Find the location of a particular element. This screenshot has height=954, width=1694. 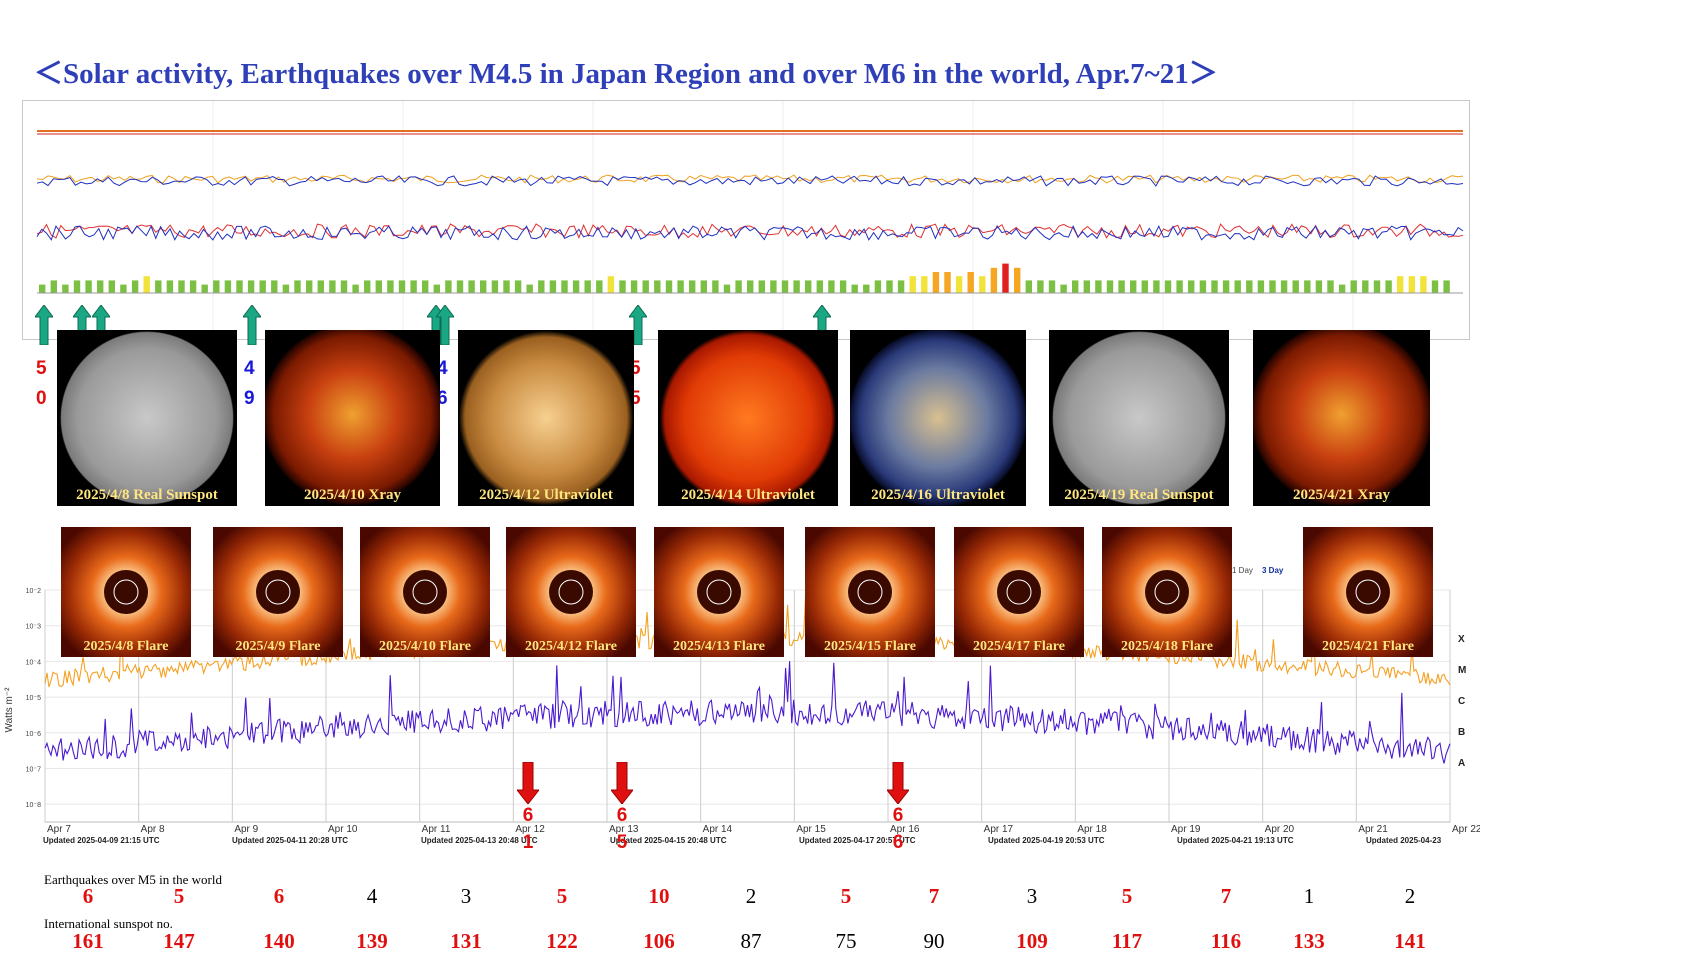

sun-image: 2025/4/8 Real Sunspot is located at coordinates (147, 418).